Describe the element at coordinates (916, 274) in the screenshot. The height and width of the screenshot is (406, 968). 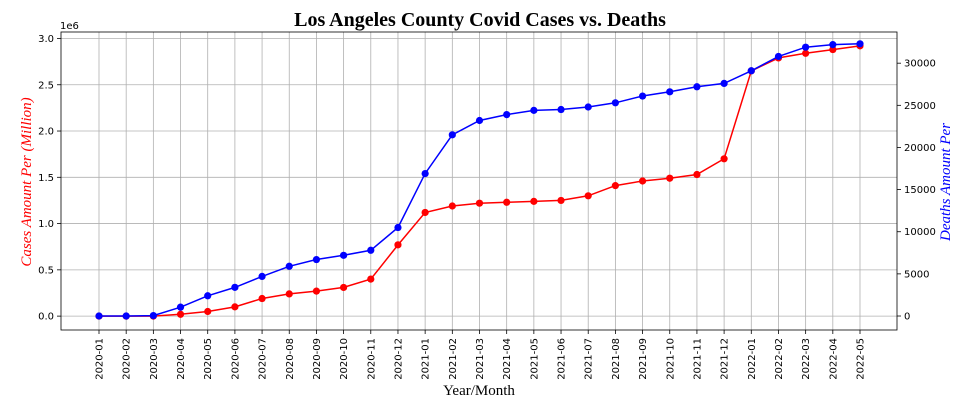
I see `y-right-tick-label: 5000` at that location.